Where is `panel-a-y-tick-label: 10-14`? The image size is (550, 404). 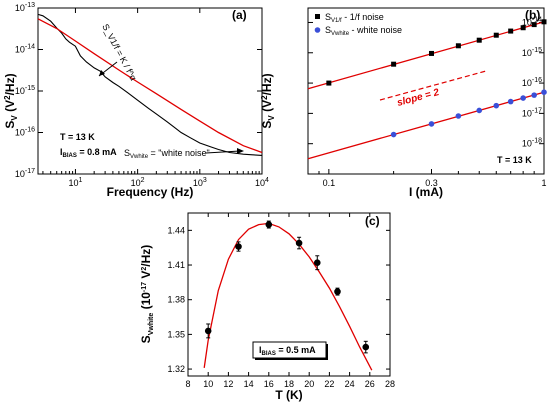 panel-a-y-tick-label: 10-14 is located at coordinates (25, 49).